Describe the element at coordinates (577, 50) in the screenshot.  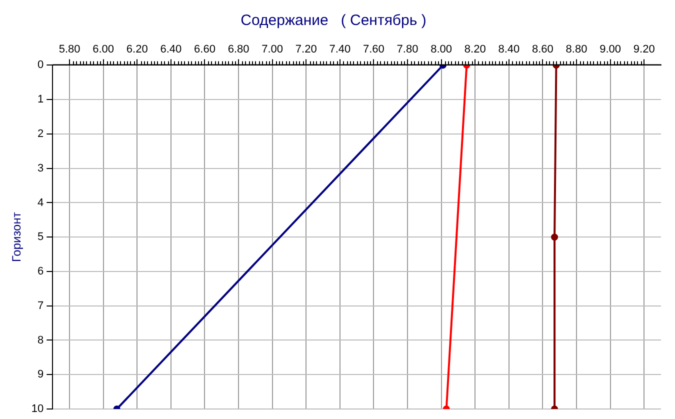
I see `x-tick-label: 8.80` at that location.